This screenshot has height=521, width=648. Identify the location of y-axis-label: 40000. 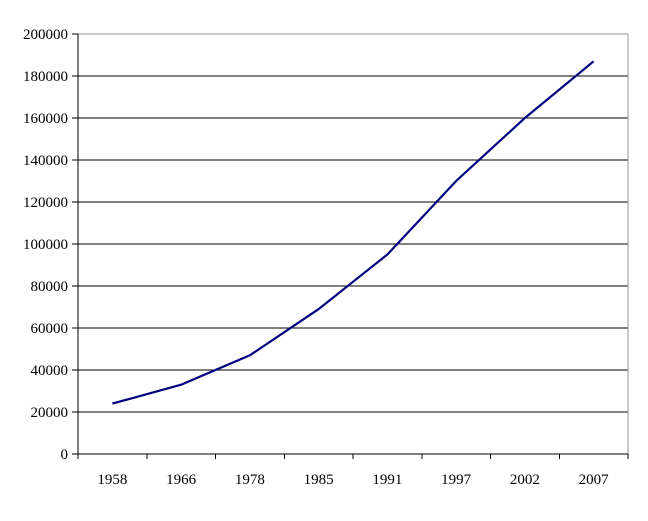
(50, 371).